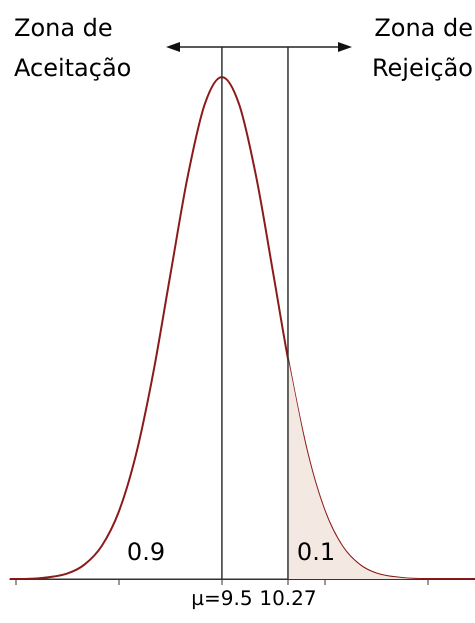 Image resolution: width=475 pixels, height=623 pixels. I want to click on annotation: 0.1, so click(316, 552).